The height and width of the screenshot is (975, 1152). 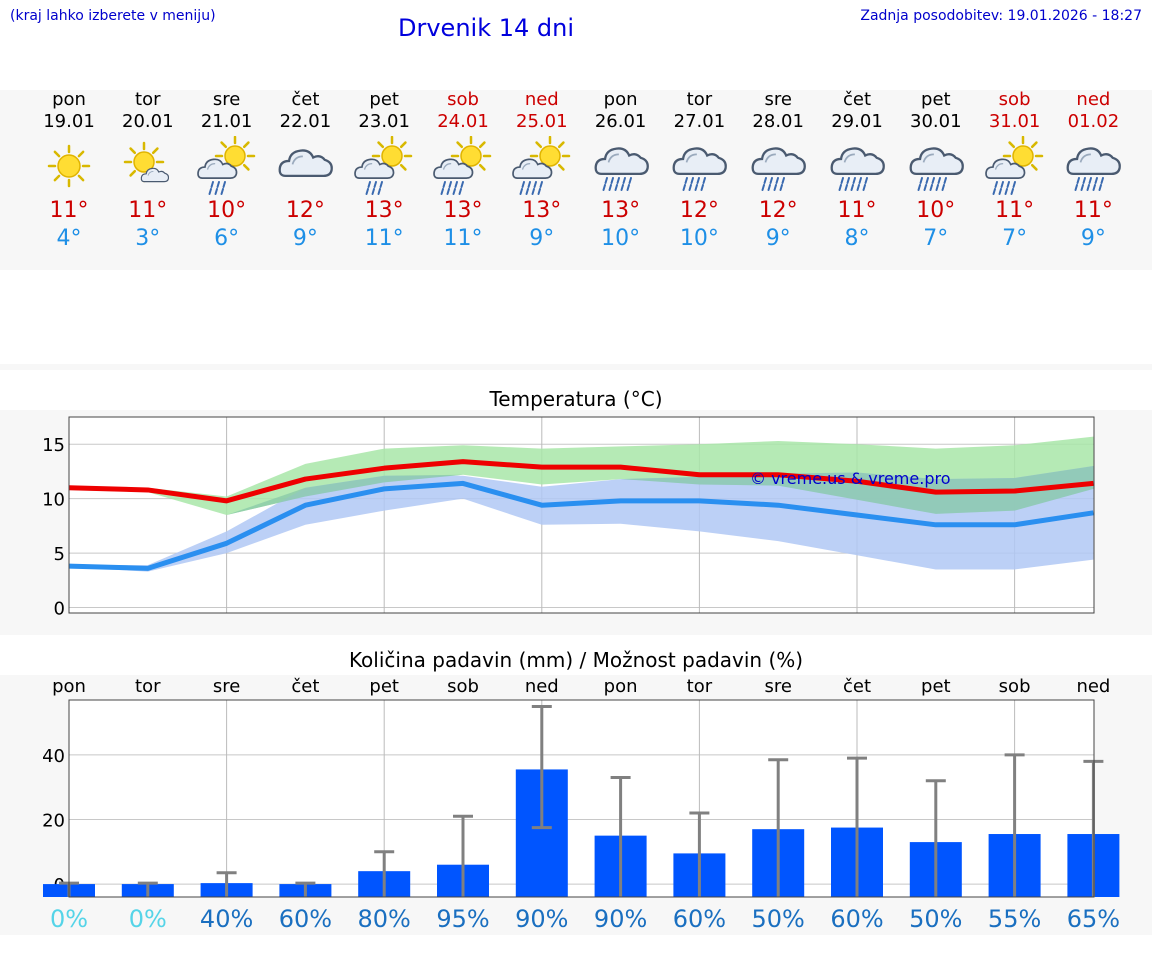 I want to click on min-temperature: 7°, so click(x=936, y=238).